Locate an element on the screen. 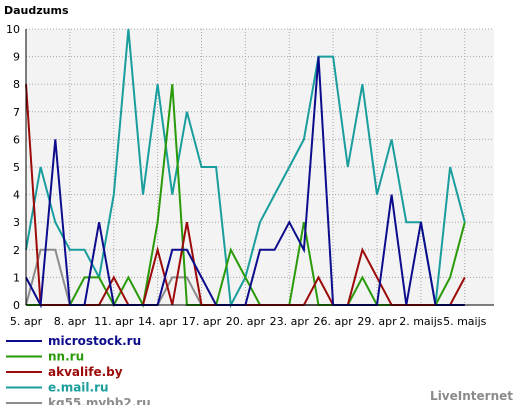 Image resolution: width=520 pixels, height=405 pixels. y-tick-label: 3 is located at coordinates (16, 222).